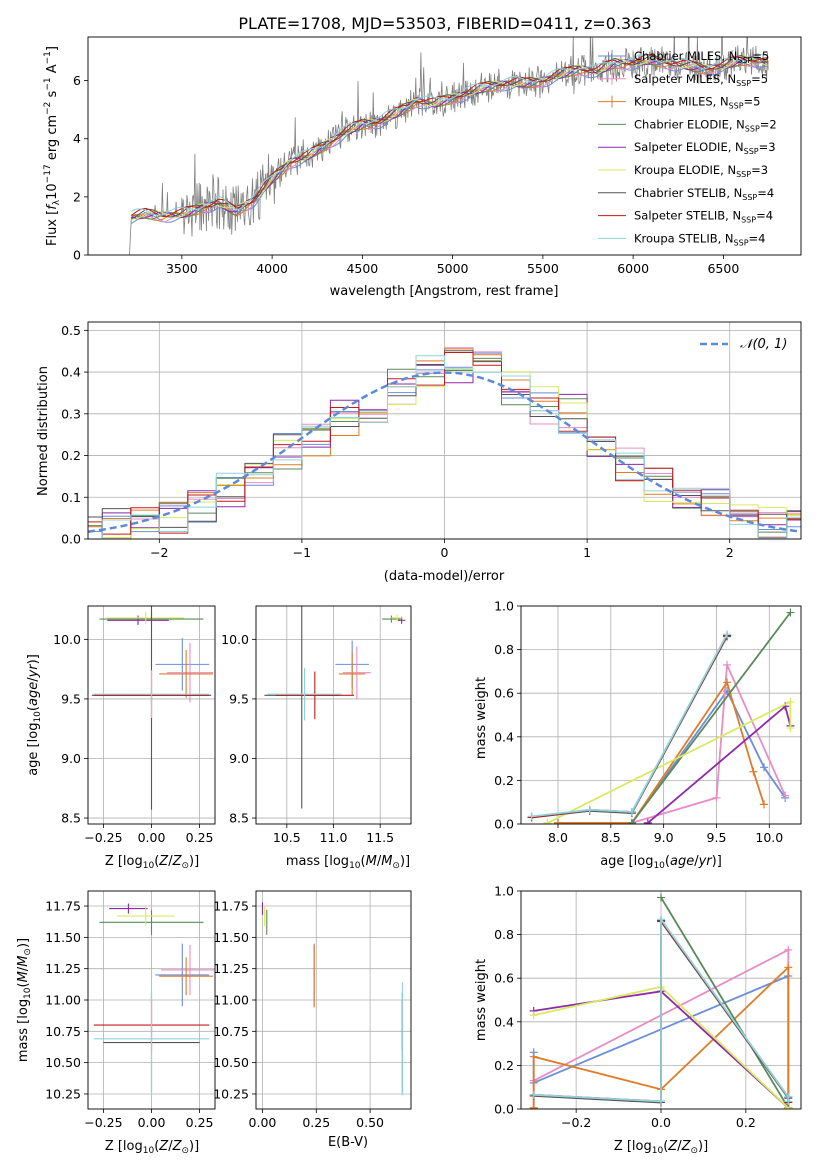 The height and width of the screenshot is (1170, 819). Describe the element at coordinates (63, 906) in the screenshot. I see `tick-label-y: 11.75` at that location.